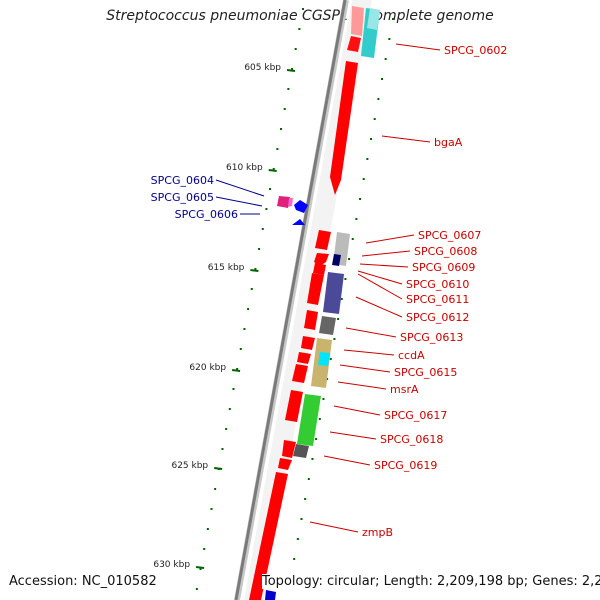  Describe the element at coordinates (373, 19) in the screenshot. I see `box-cyan-light` at that location.